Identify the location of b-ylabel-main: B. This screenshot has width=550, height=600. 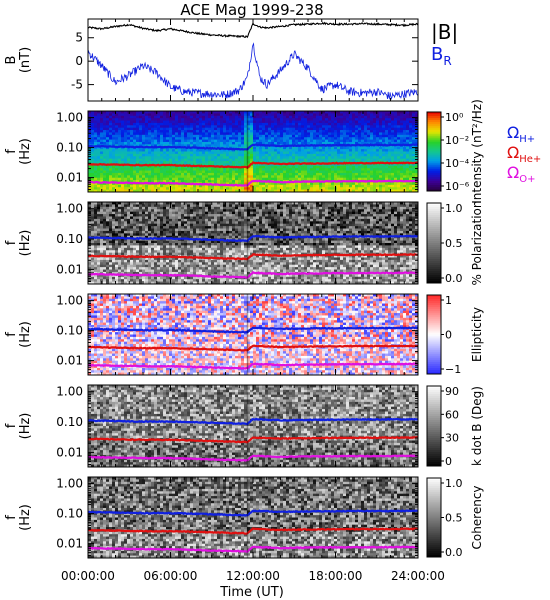
(11, 60).